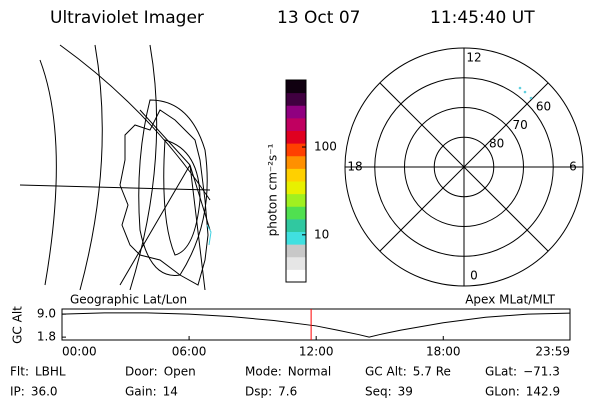  What do you see at coordinates (170, 392) in the screenshot?
I see `field-value: 14` at bounding box center [170, 392].